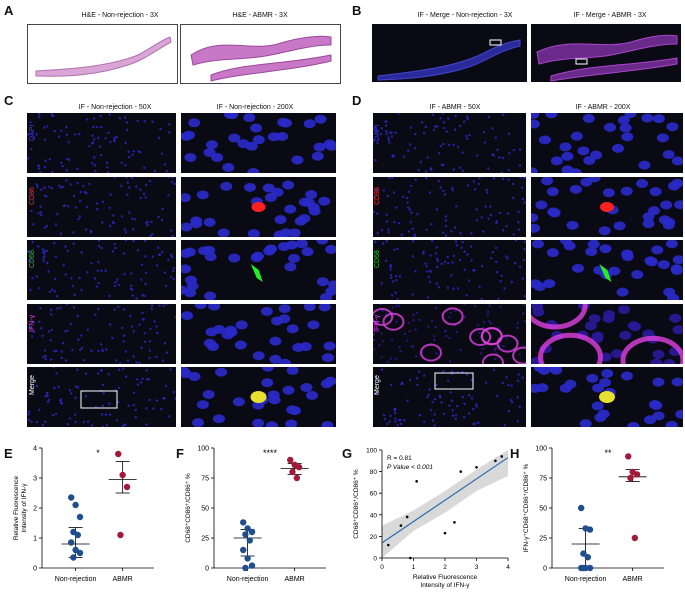 The width and height of the screenshot is (685, 614). What do you see at coordinates (377, 323) in the screenshot?
I see `row-label-ifn: IFN-γ` at bounding box center [377, 323].